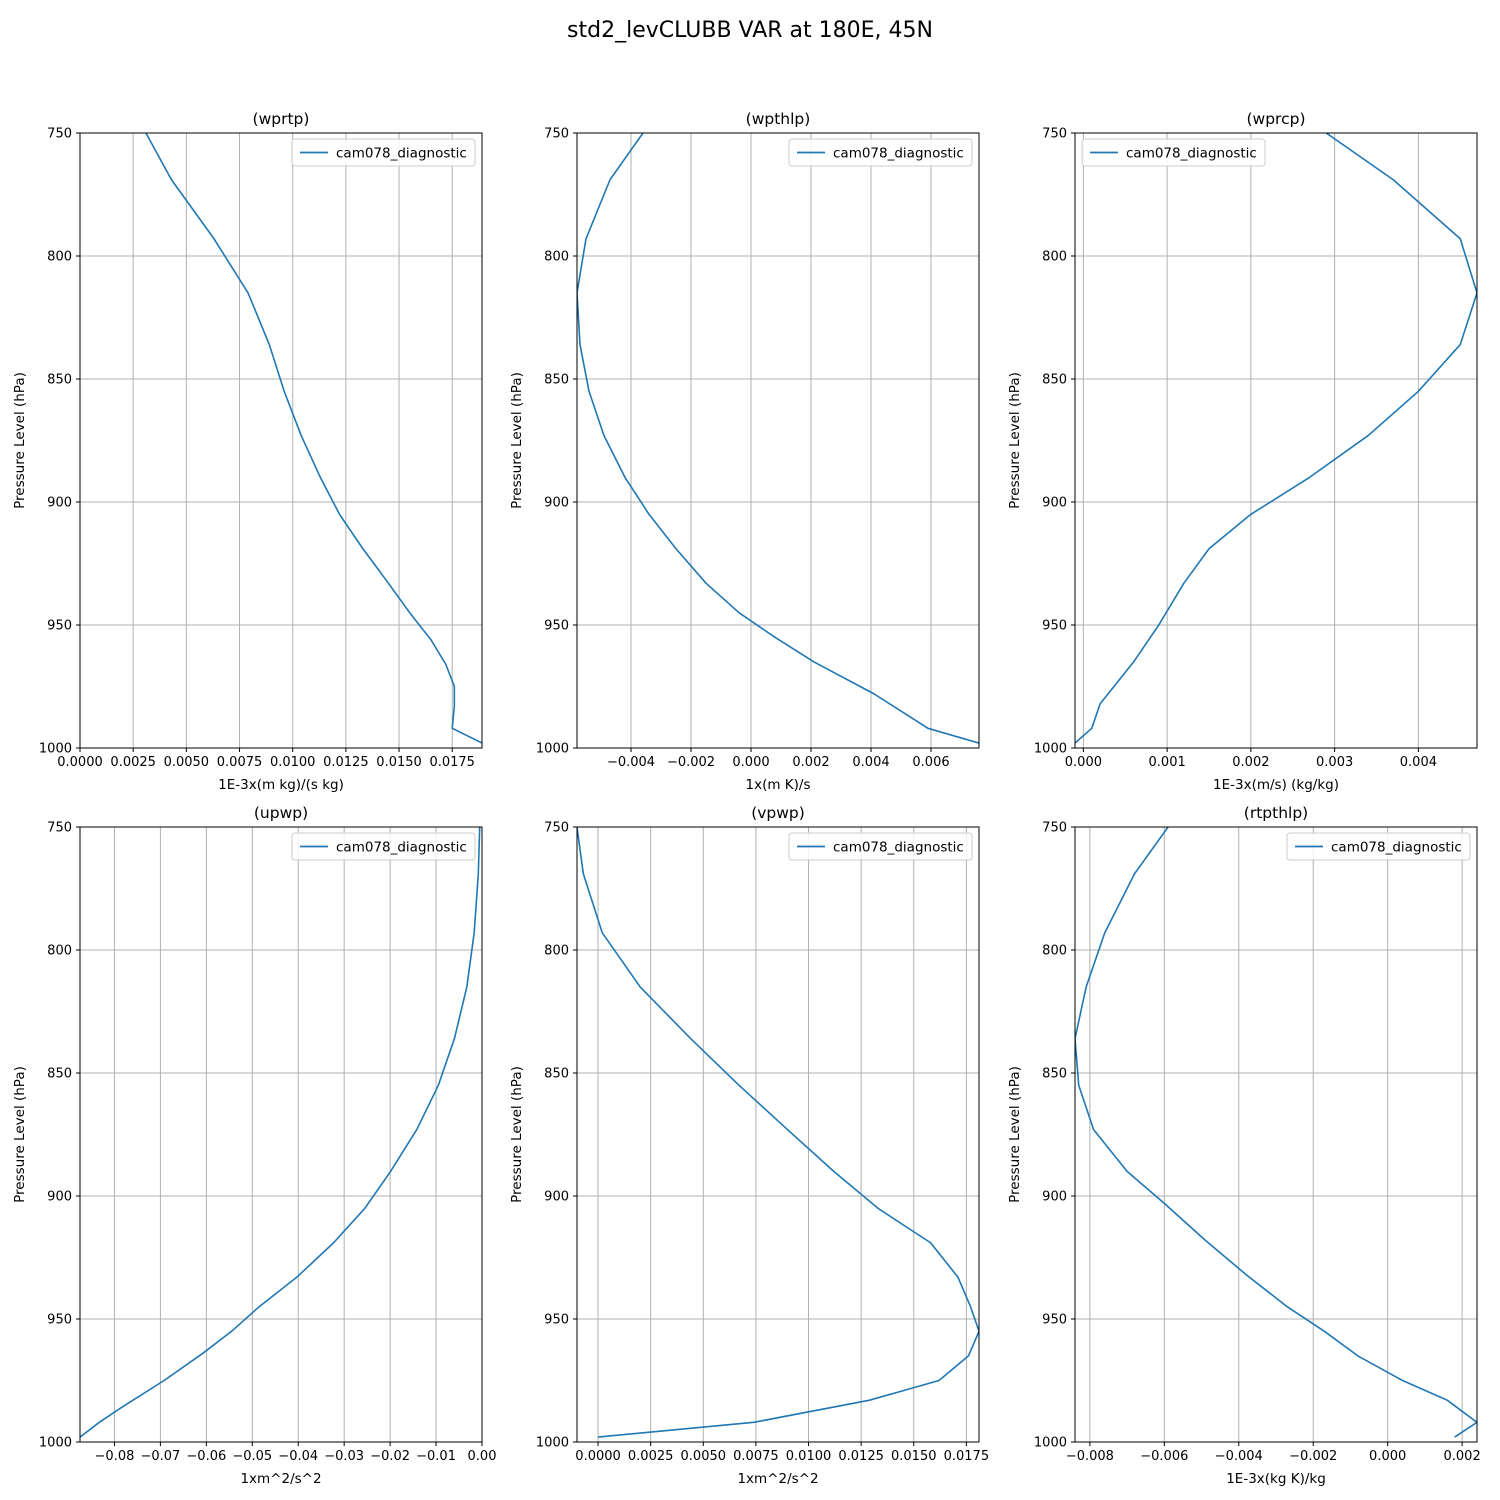 The image size is (1500, 1500). I want to click on x-tick-label: −0.04, so click(298, 1456).